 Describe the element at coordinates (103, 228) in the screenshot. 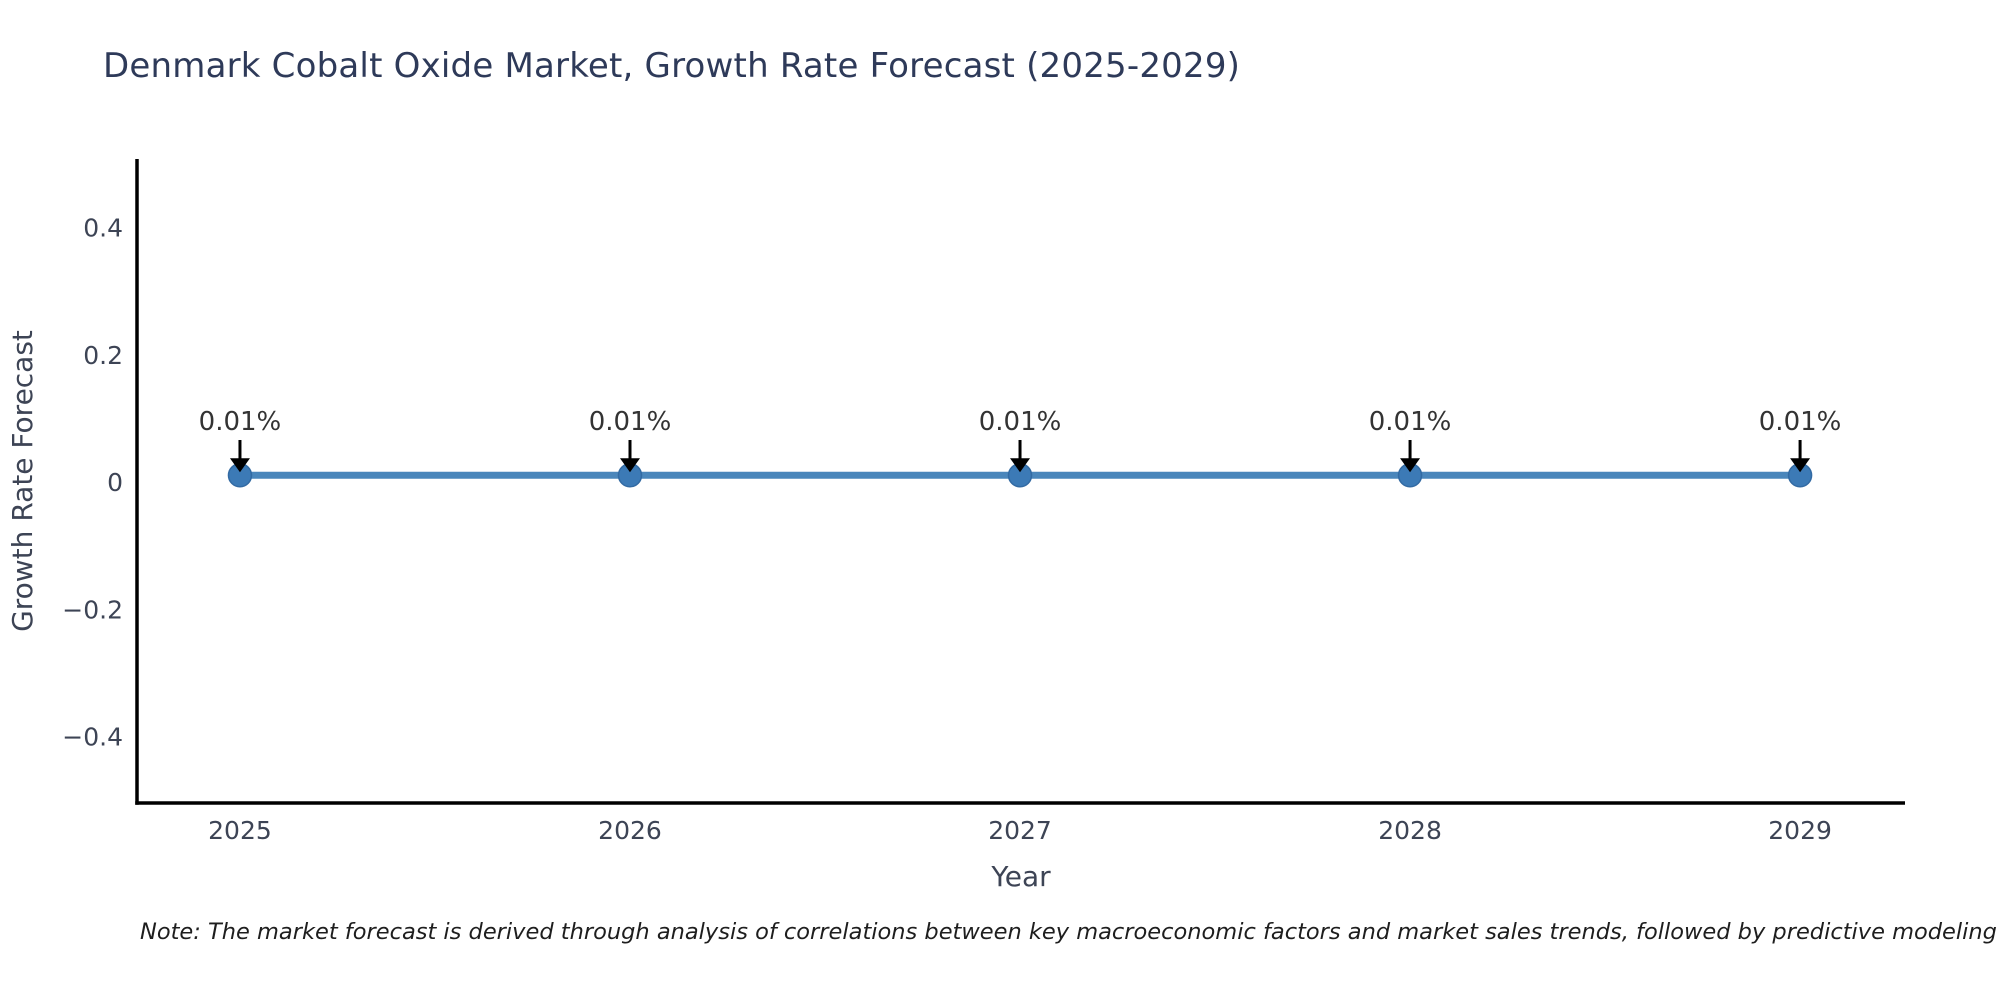

I see `y-tick-label: 0.4` at that location.